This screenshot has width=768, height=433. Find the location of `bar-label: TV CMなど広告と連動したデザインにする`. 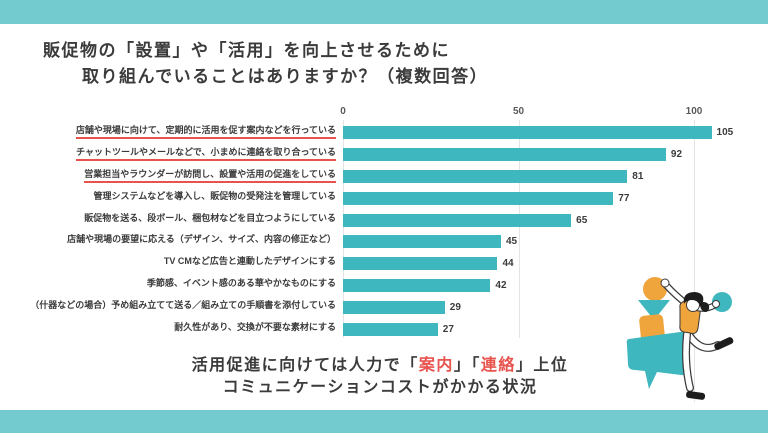

bar-label: TV CMなど広告と連動したデザインにする is located at coordinates (249, 261).